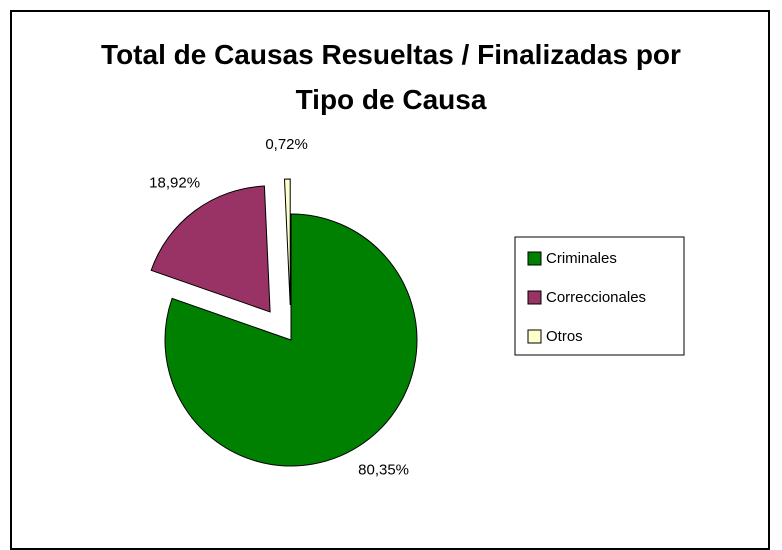  What do you see at coordinates (581, 258) in the screenshot?
I see `legend-label: Criminales` at bounding box center [581, 258].